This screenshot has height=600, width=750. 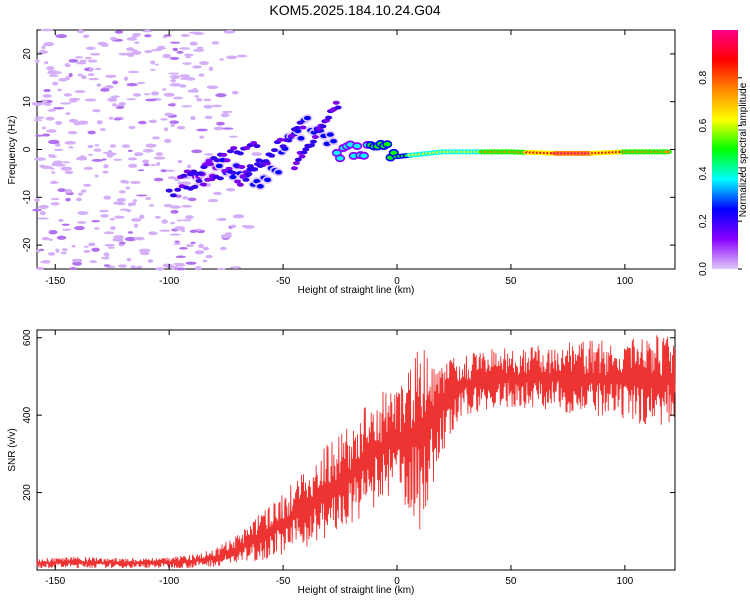 I want to click on snr-y-axis-label: SNR (v/v), so click(x=12, y=449).